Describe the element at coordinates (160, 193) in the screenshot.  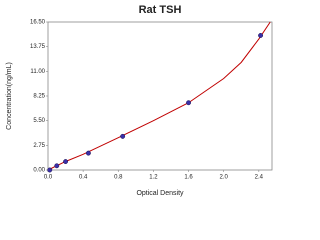
I see `x-axis-label: Optical Density` at that location.